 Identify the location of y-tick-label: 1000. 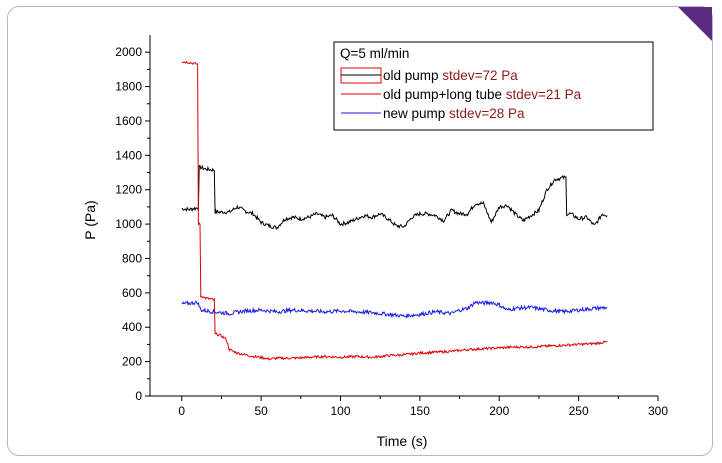
(128, 224).